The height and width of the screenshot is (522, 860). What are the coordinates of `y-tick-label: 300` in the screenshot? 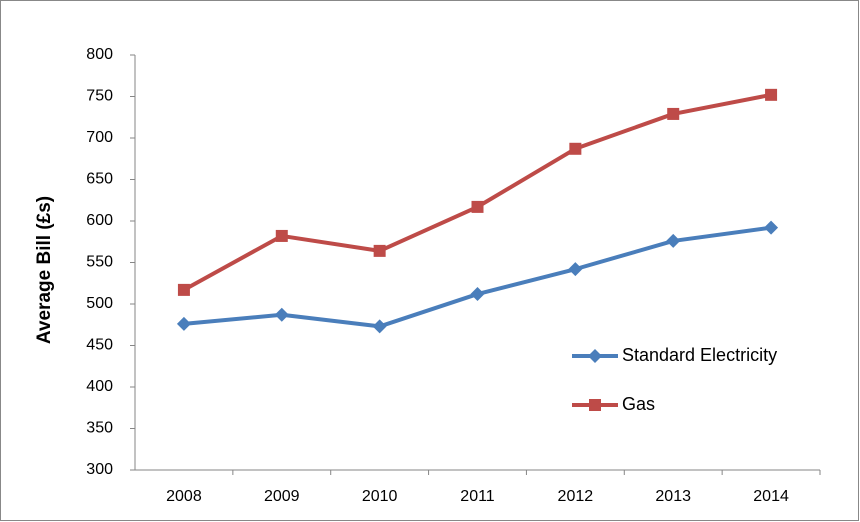 It's located at (99, 469).